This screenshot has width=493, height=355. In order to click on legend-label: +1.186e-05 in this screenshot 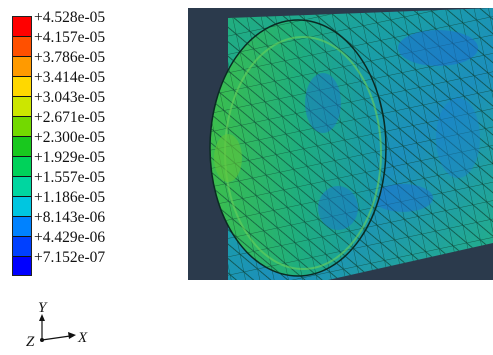, I will do `click(70, 197)`.